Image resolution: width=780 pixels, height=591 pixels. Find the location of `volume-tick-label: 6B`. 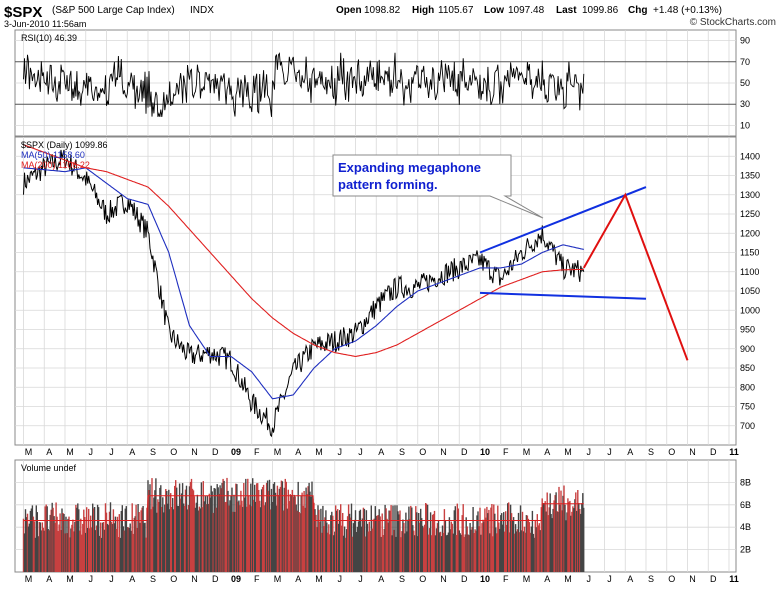

volume-tick-label: 6B is located at coordinates (745, 505).